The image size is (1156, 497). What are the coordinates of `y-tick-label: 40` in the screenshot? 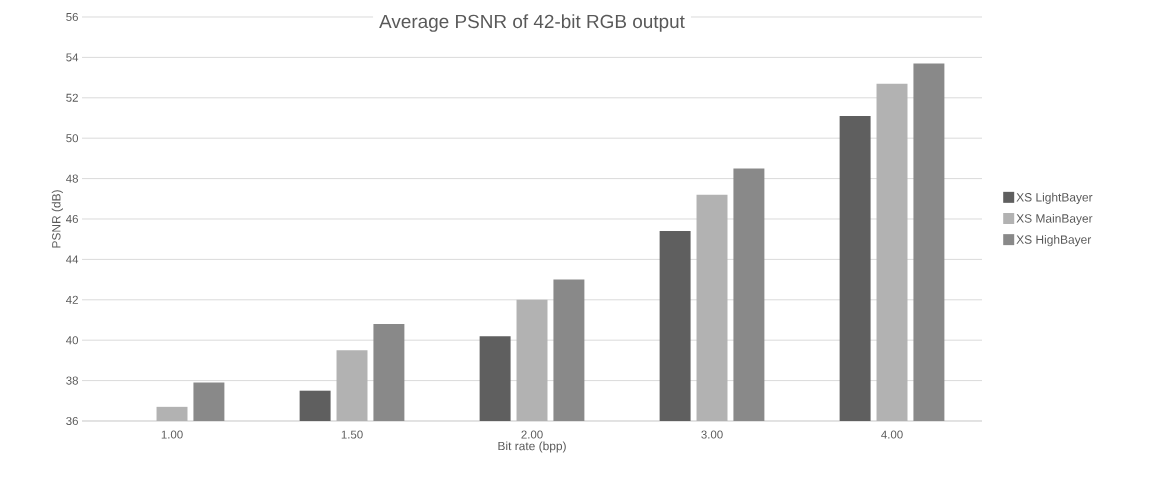 It's located at (72, 340).